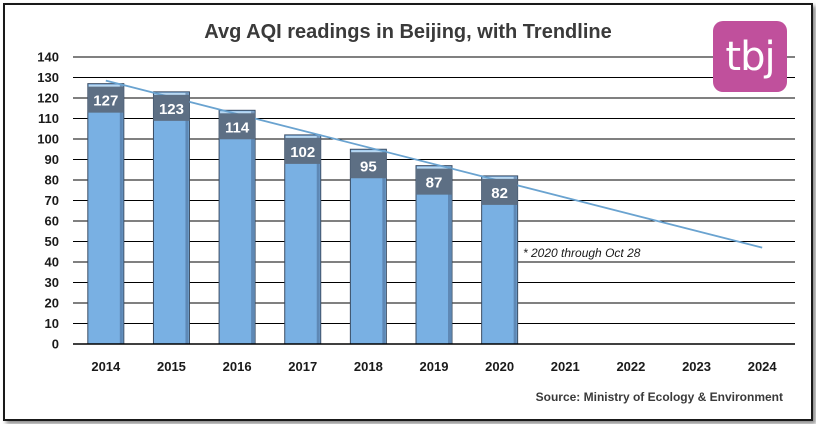 The image size is (816, 424). I want to click on data-labels: 127 123 114 102 95 87 82, so click(302, 145).